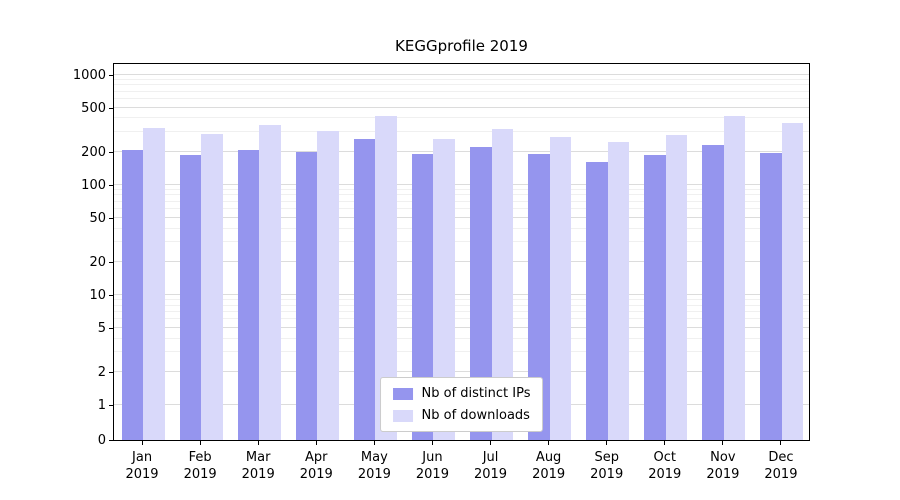 This screenshot has width=900, height=500. I want to click on y-tick-label-50: 50, so click(97, 218).